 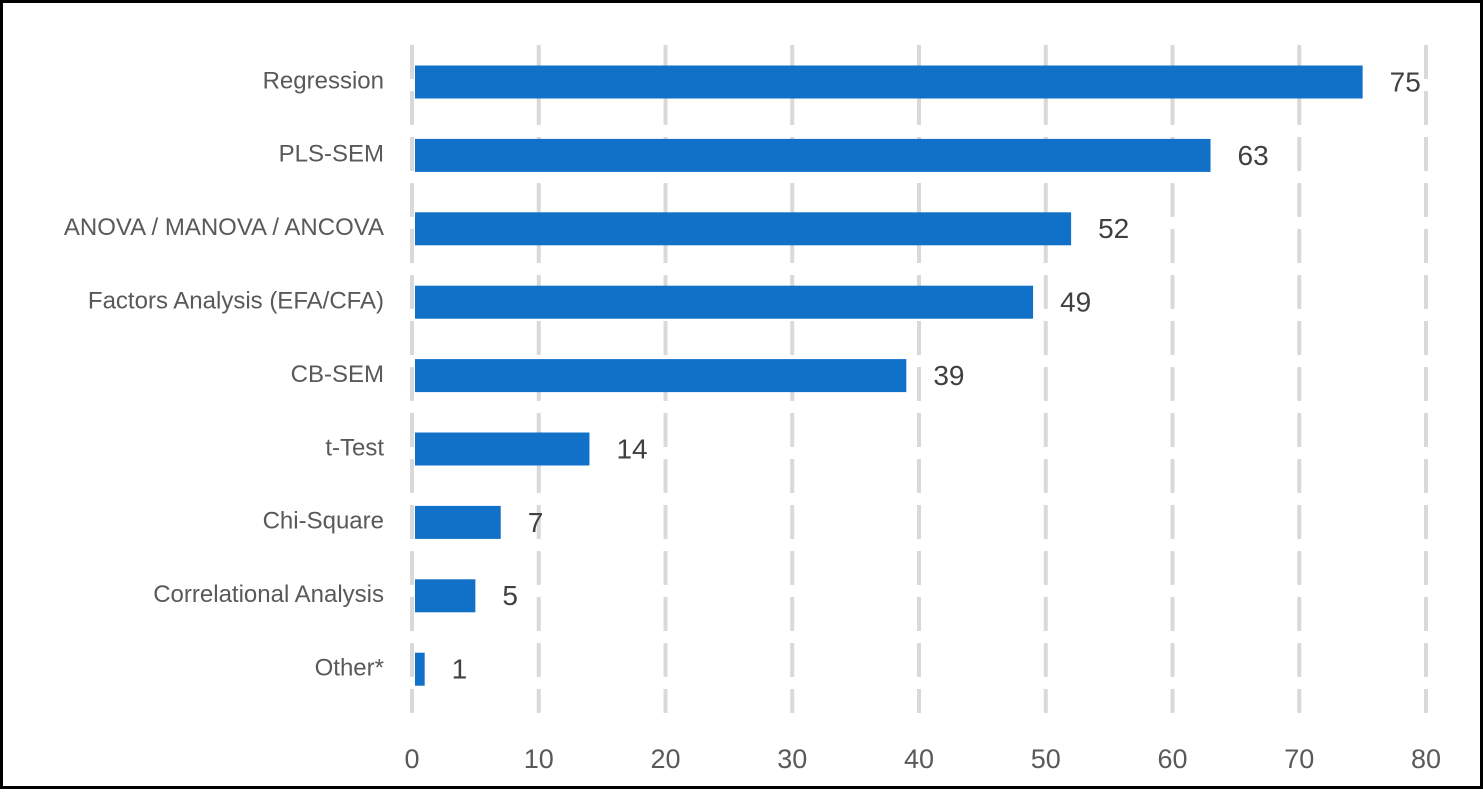 I want to click on value-label-3: 49, so click(x=1075, y=302).